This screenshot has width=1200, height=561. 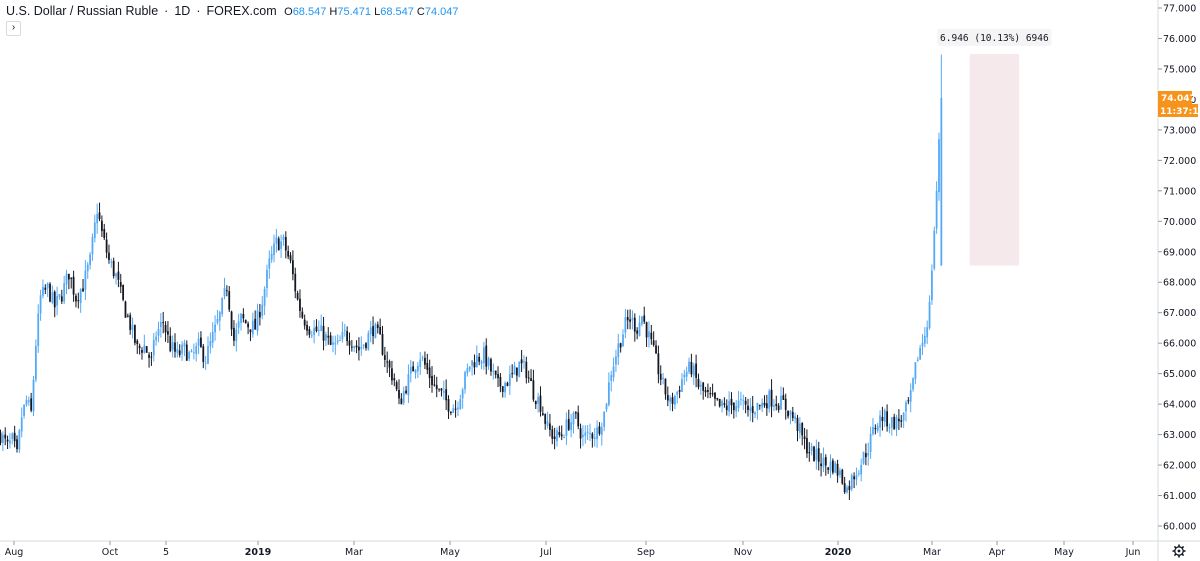 What do you see at coordinates (1179, 103) in the screenshot?
I see `last-price-badge: 74.047 11:37:16` at bounding box center [1179, 103].